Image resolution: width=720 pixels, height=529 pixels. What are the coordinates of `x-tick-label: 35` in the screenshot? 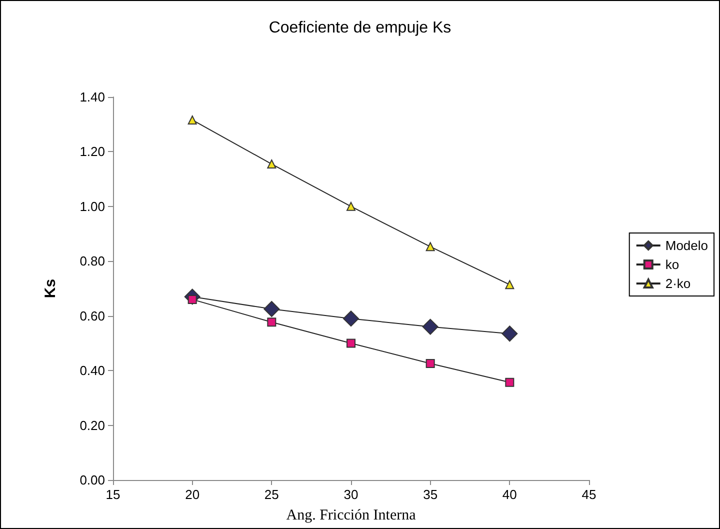 It's located at (430, 494).